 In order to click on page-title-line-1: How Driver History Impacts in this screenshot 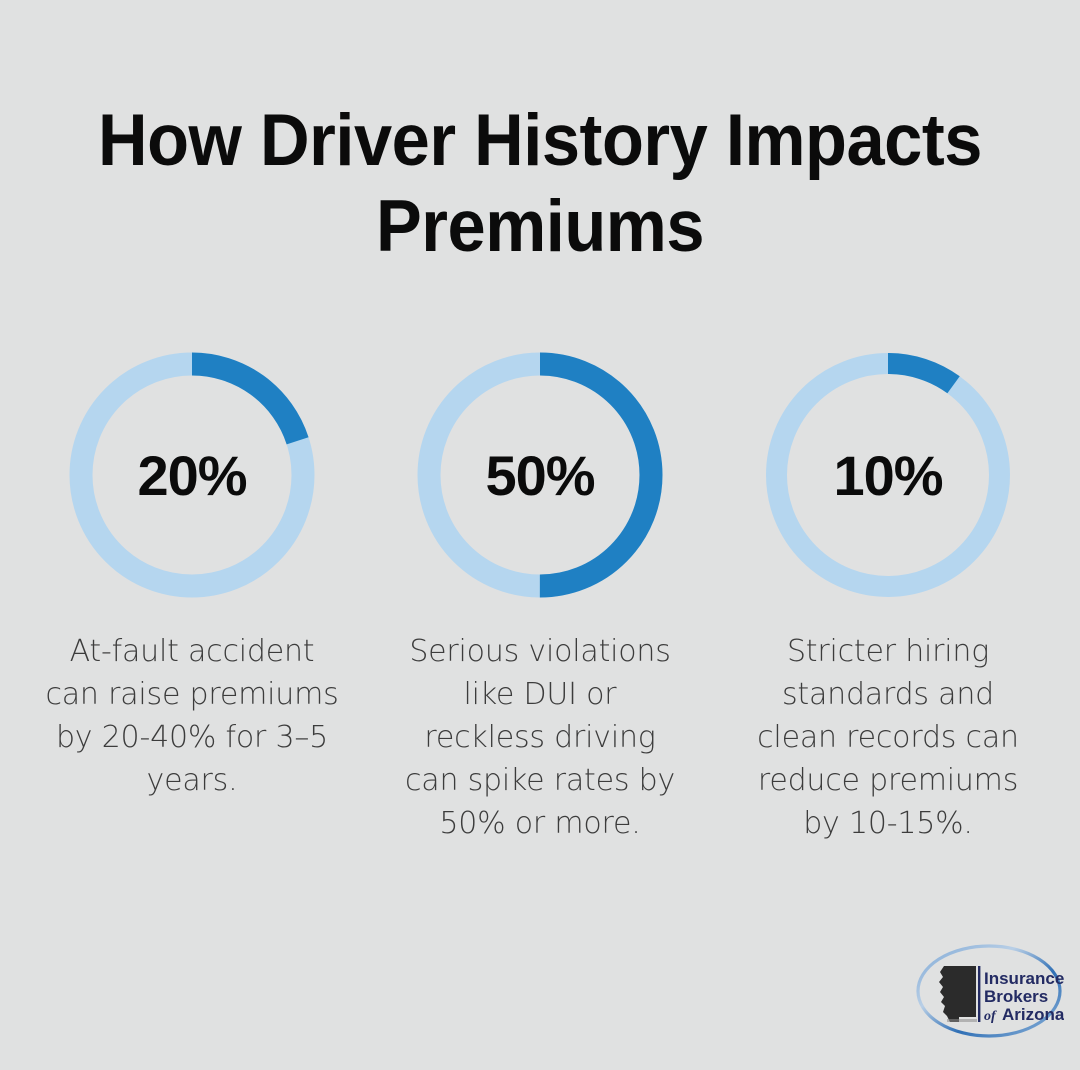, I will do `click(540, 140)`.